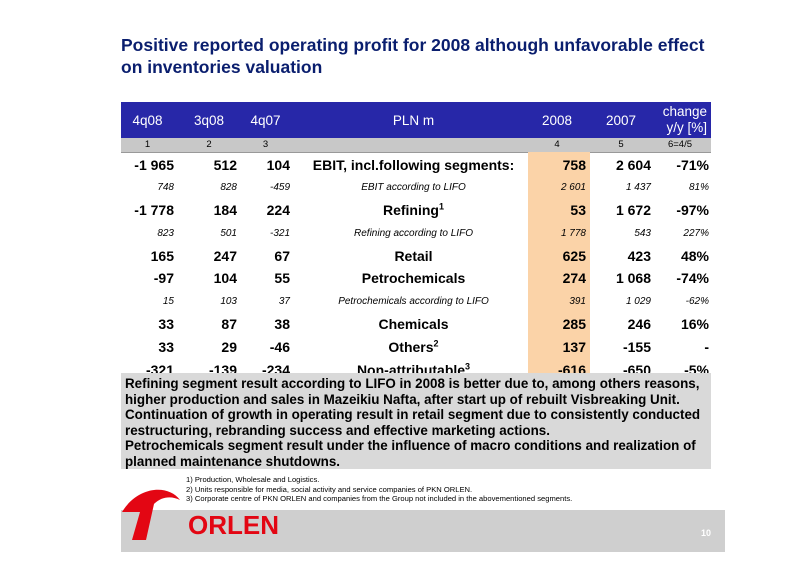  What do you see at coordinates (574, 278) in the screenshot?
I see `cell-2008: 274` at bounding box center [574, 278].